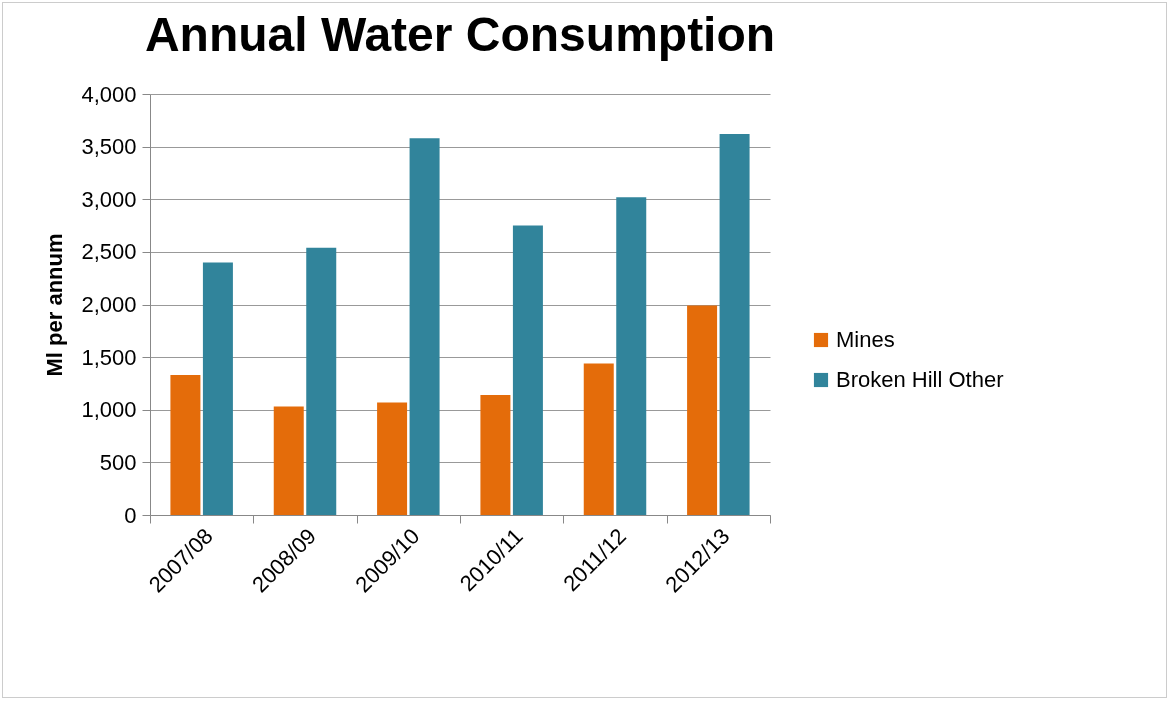 This screenshot has height=702, width=1171. I want to click on y-tick-label: 1,500, so click(109, 357).